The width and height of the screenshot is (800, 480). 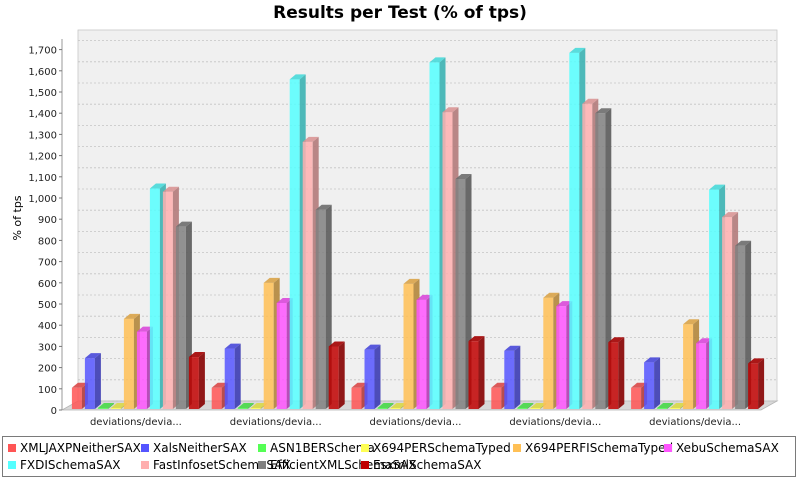 What do you see at coordinates (42, 199) in the screenshot?
I see `y-tick-label: 1,000` at bounding box center [42, 199].